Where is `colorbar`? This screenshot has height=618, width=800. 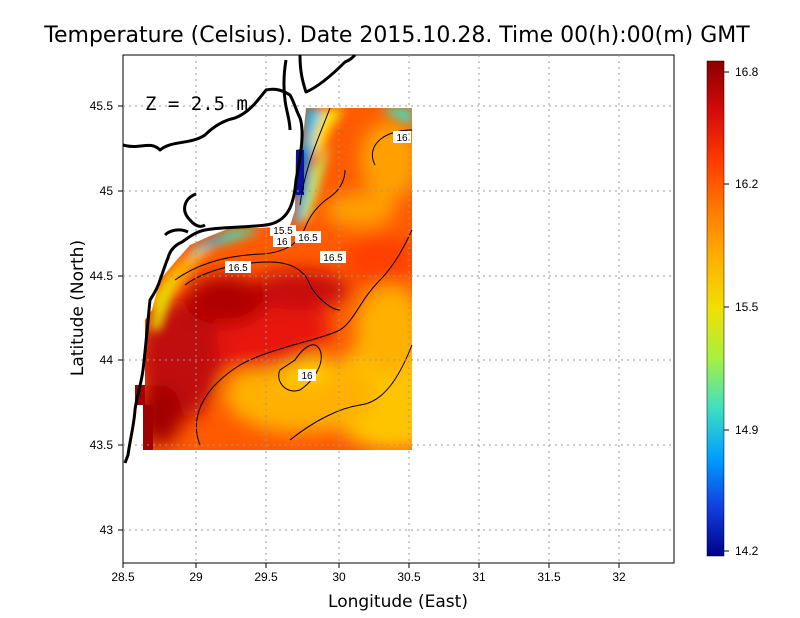
colorbar is located at coordinates (715, 308).